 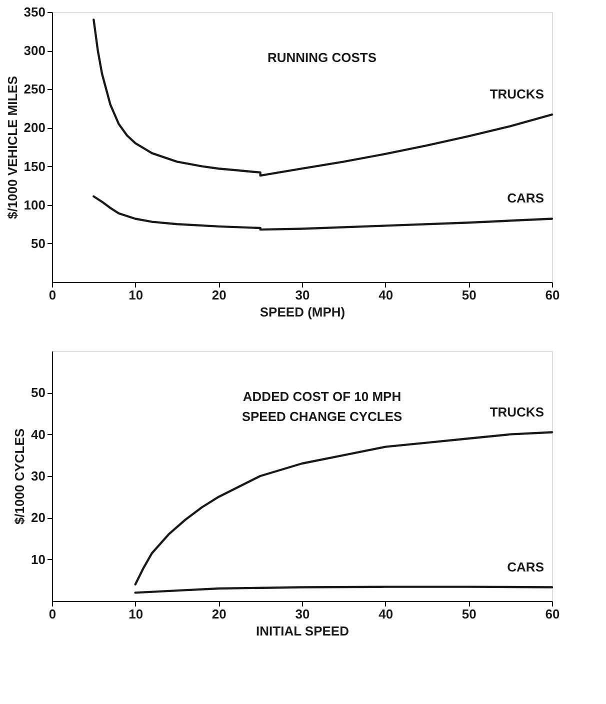 I want to click on y-tick-label: 40, so click(x=38, y=434).